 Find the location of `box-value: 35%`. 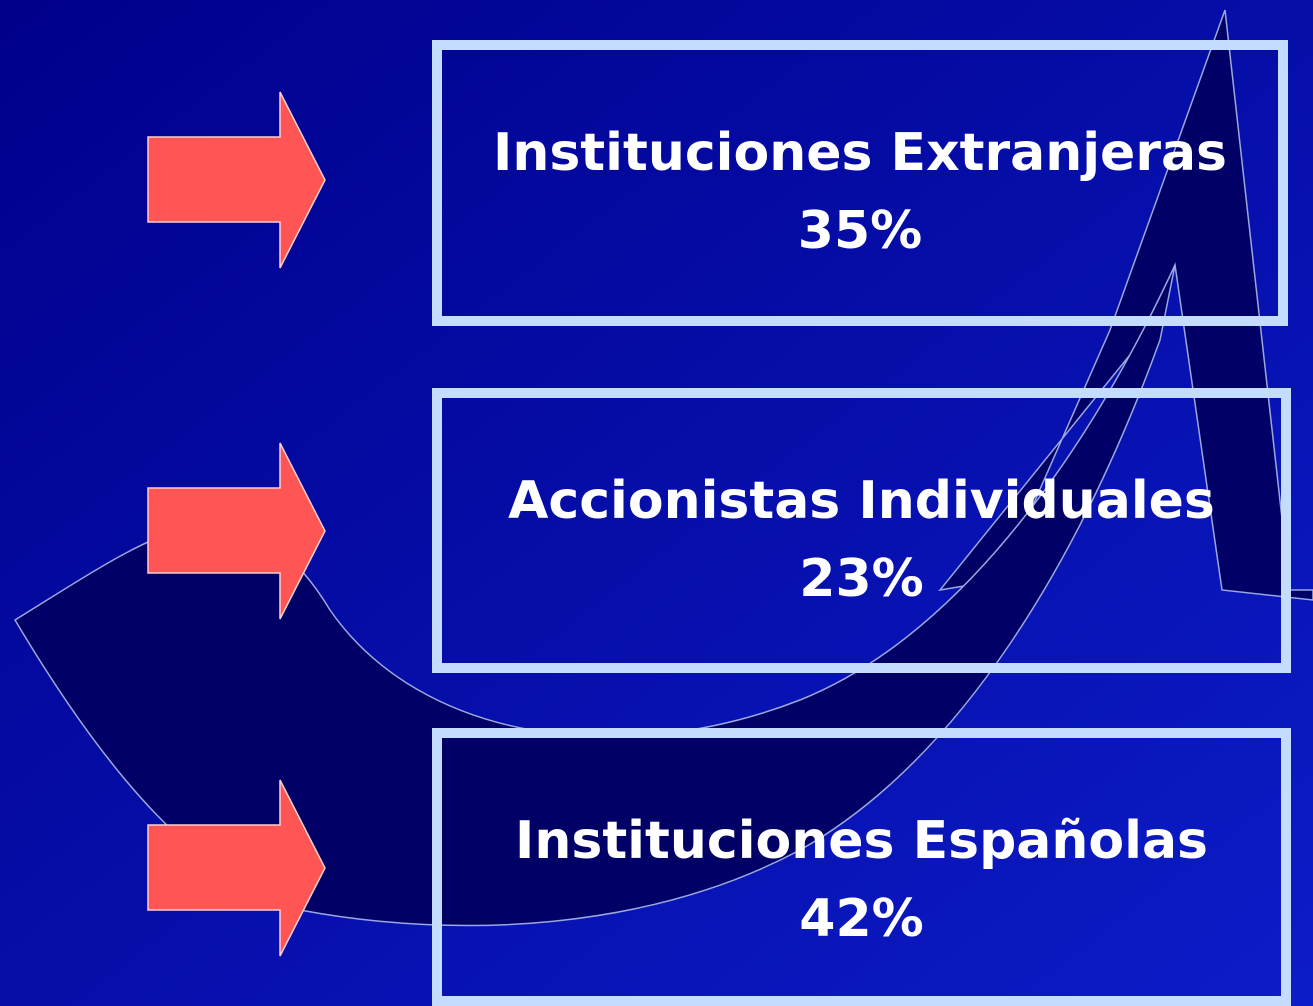

box-value: 35% is located at coordinates (860, 231).